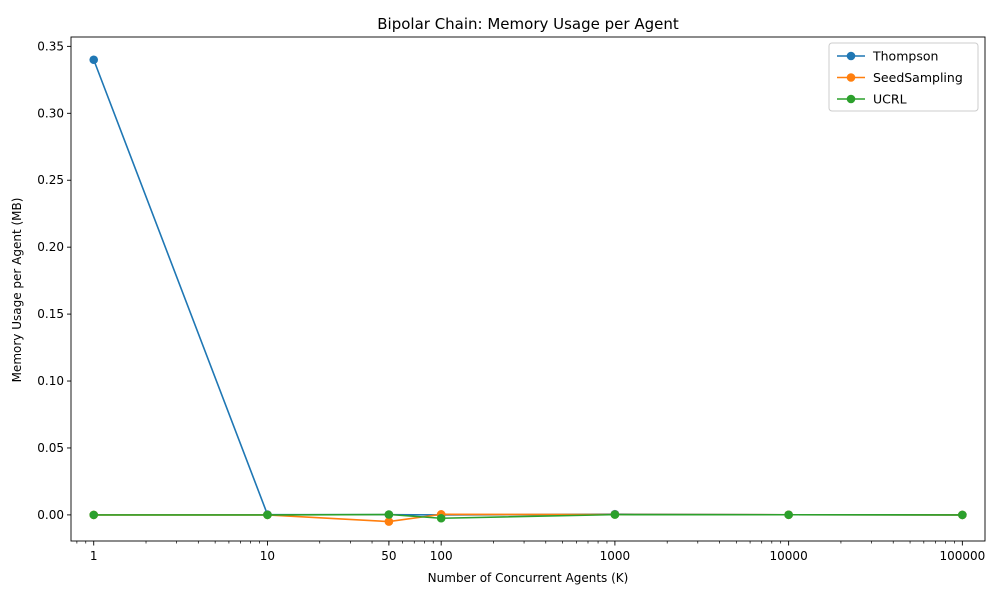  What do you see at coordinates (50, 515) in the screenshot?
I see `y-tick-label: 0.00` at bounding box center [50, 515].